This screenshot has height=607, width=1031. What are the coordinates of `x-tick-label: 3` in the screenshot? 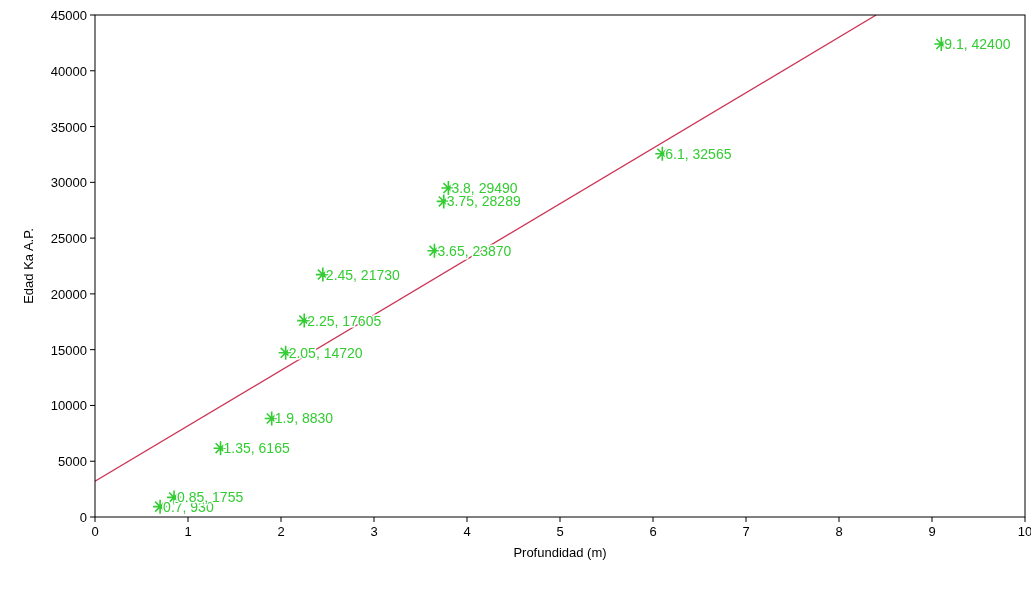 It's located at (374, 531).